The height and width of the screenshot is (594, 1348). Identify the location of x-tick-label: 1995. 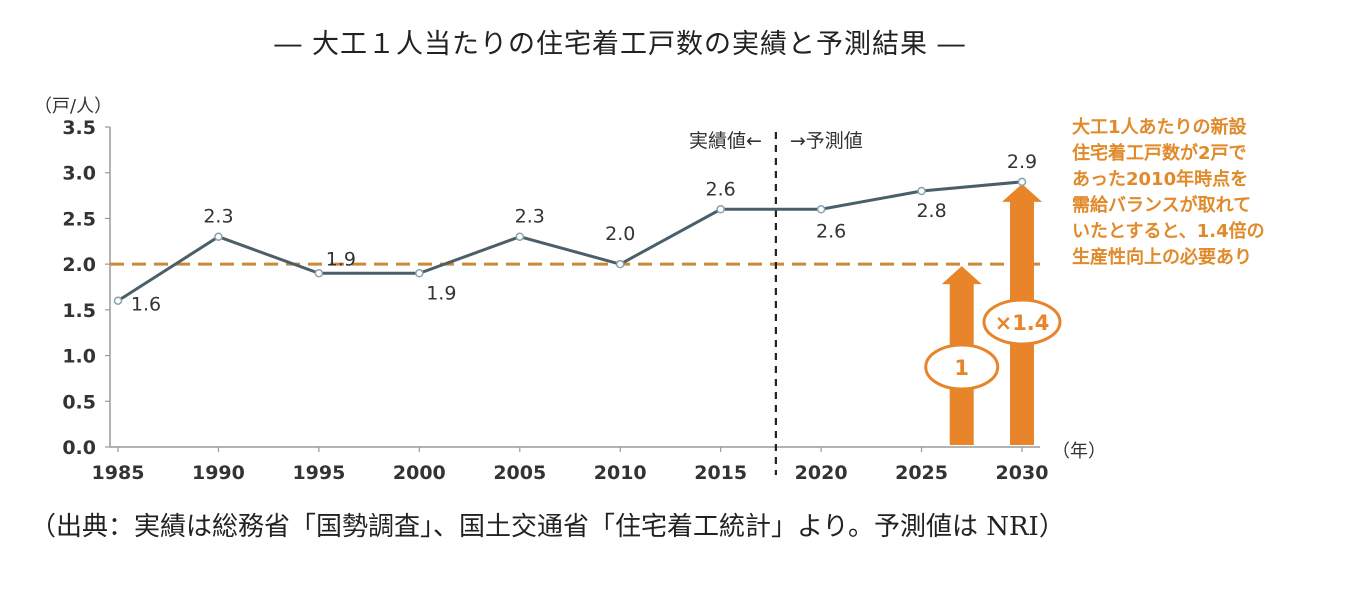
(318, 473).